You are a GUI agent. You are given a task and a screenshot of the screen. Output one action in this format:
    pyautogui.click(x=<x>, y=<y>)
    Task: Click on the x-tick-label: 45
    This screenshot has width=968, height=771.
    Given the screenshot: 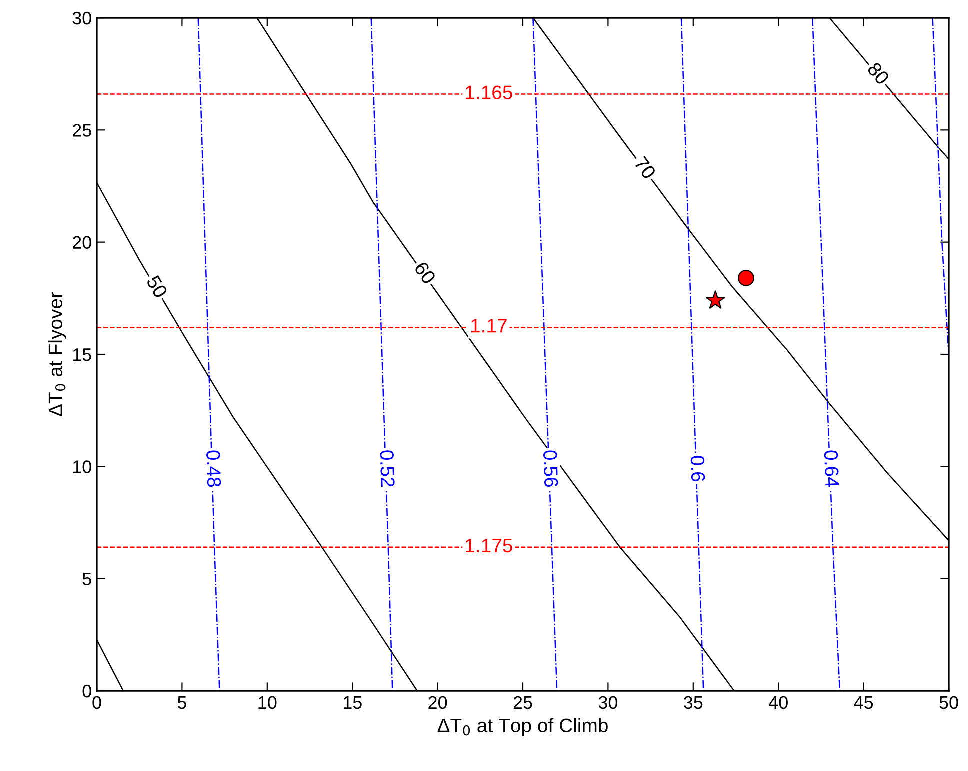 What is the action you would take?
    pyautogui.click(x=864, y=703)
    